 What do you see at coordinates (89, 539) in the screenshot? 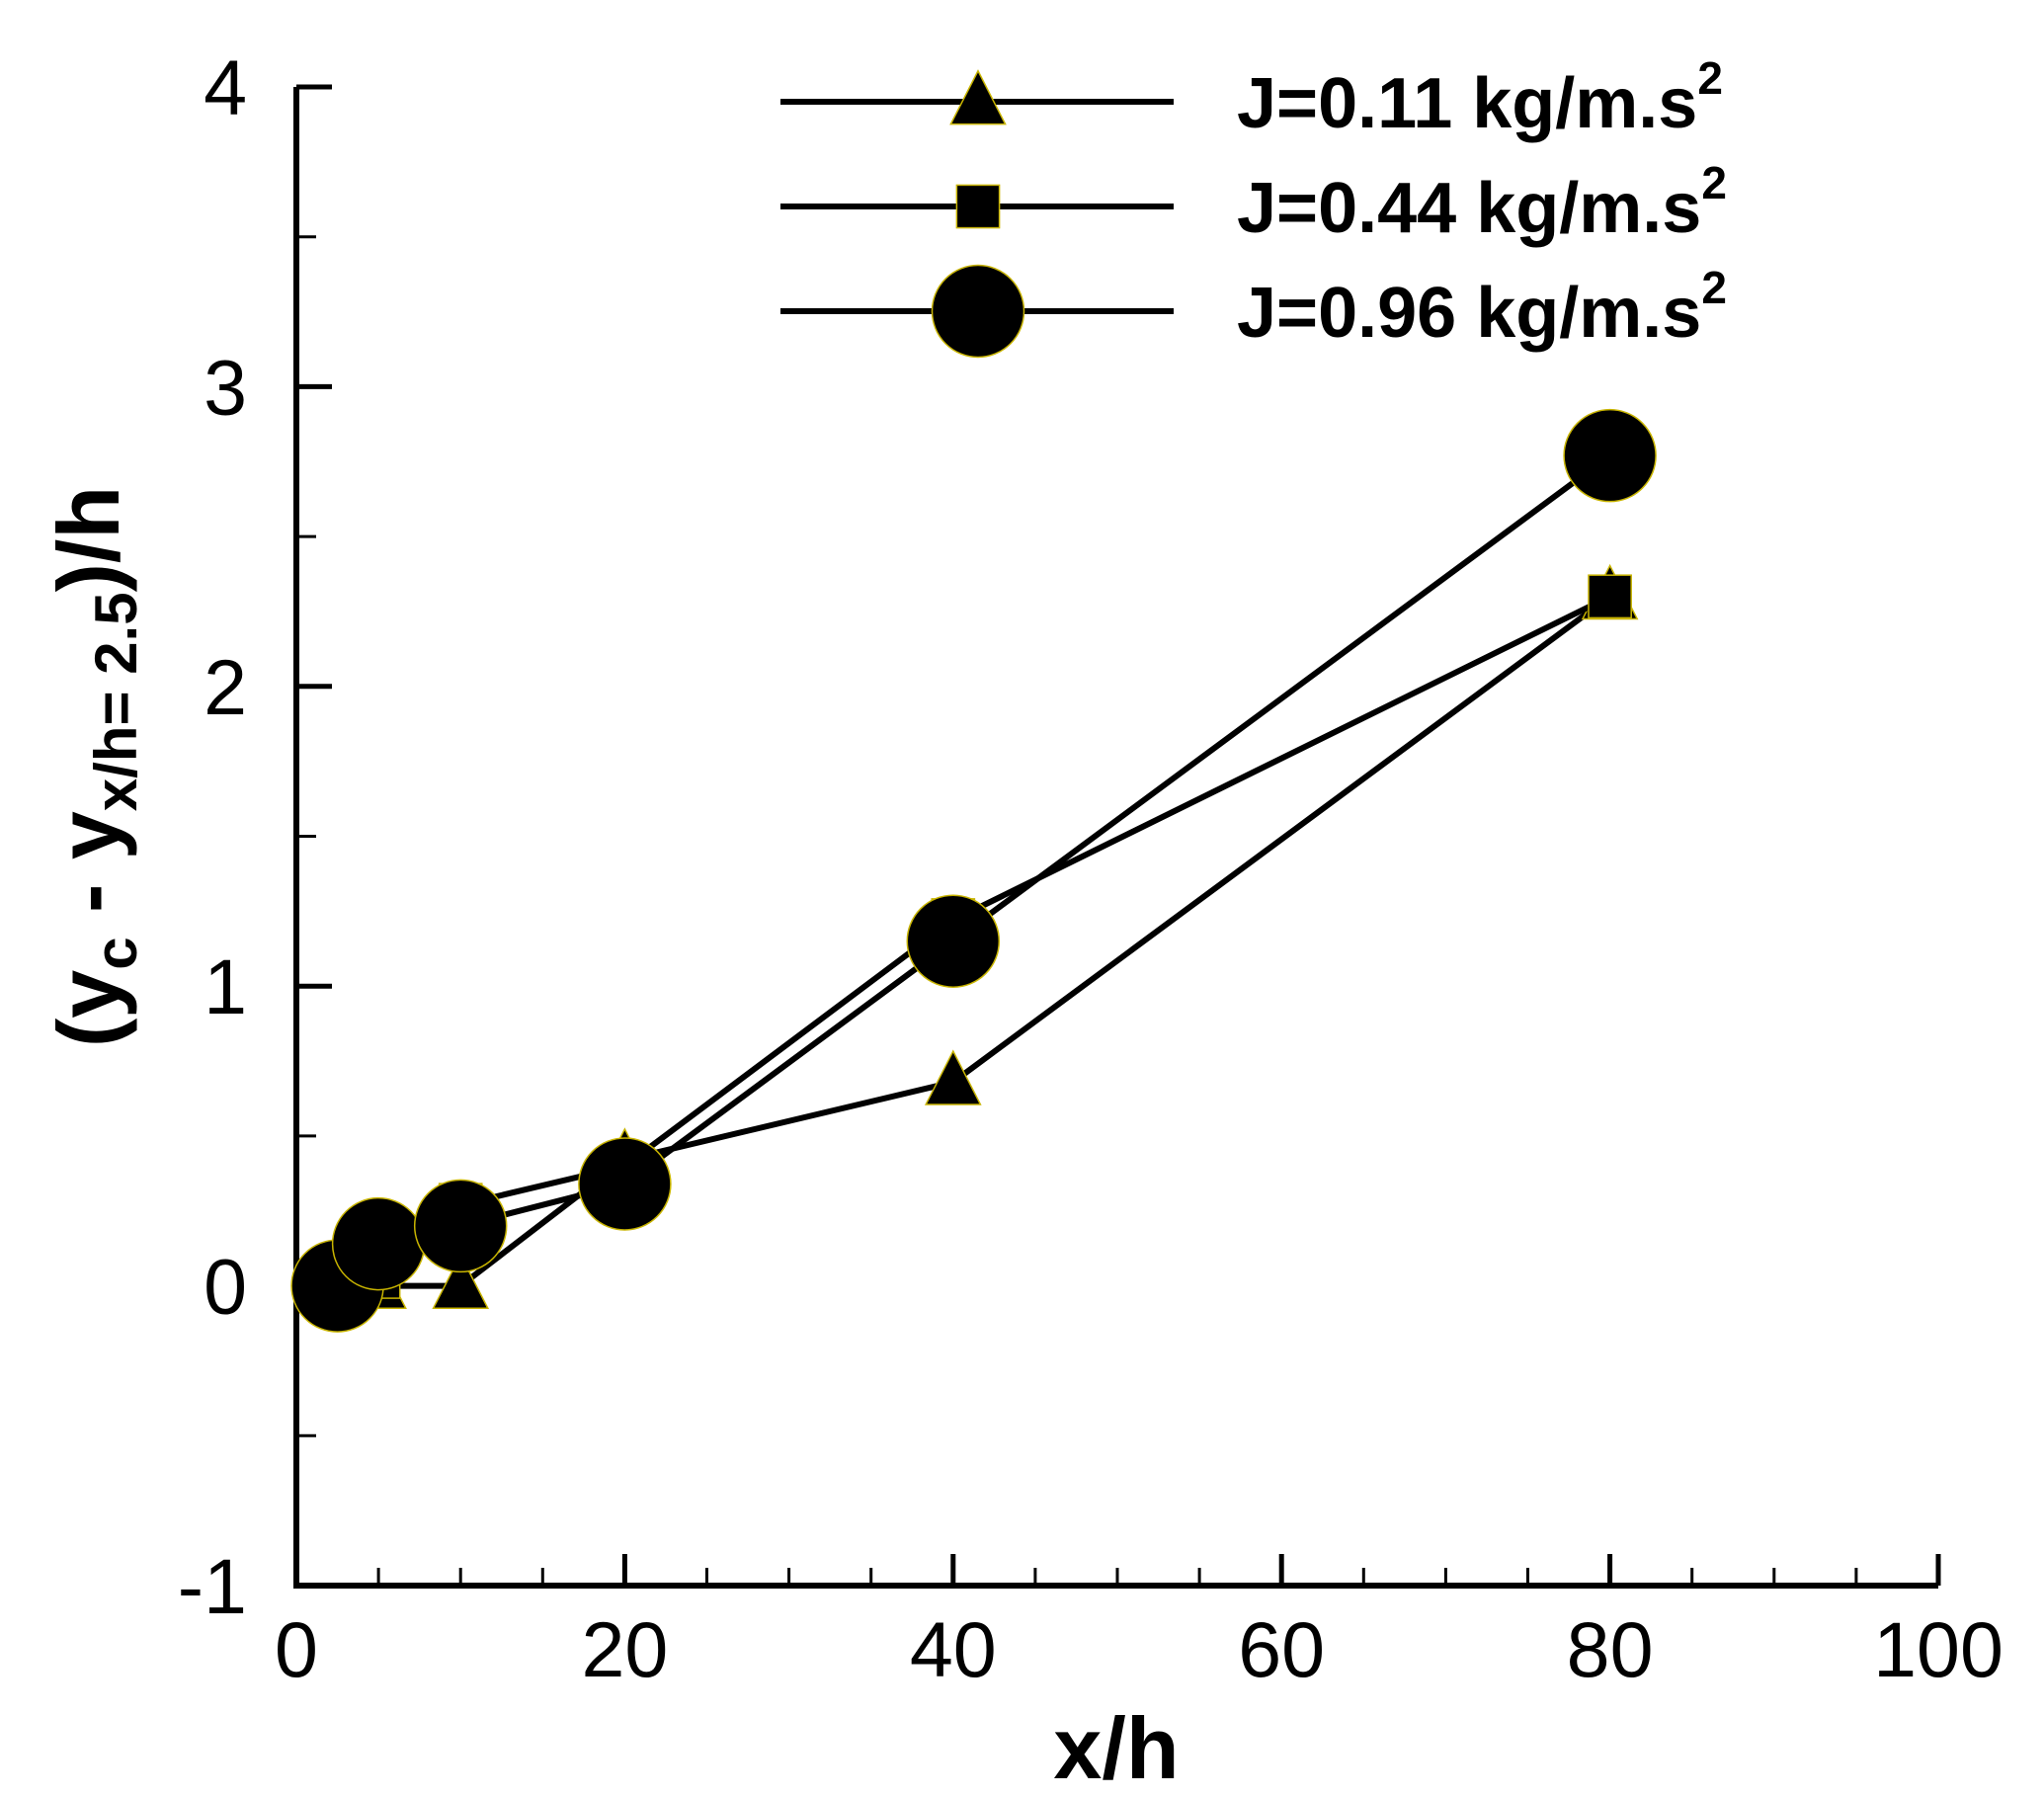
I see `y-axis-title-suffix: )/h` at bounding box center [89, 539].